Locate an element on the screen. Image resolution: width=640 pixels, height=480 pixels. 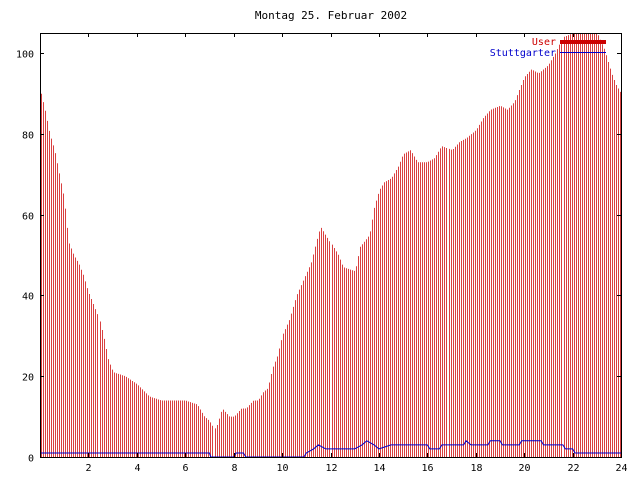
x-tick-label: 2 is located at coordinates (88, 468).